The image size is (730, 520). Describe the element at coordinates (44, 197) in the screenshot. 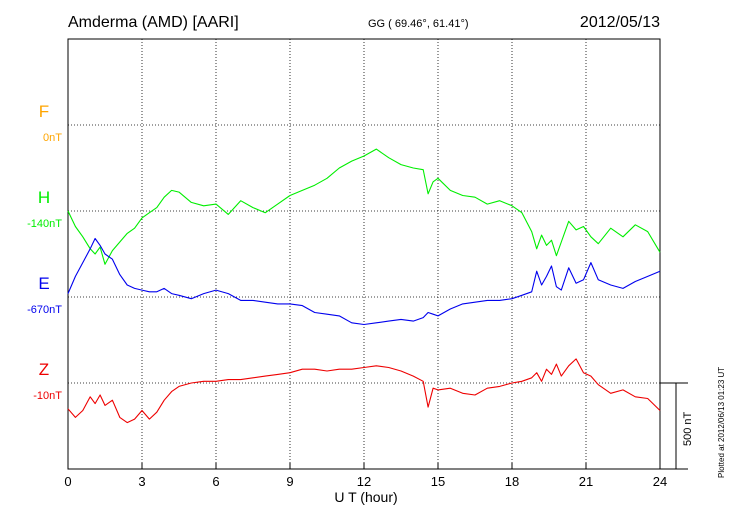

I see `series-h-name: H` at that location.